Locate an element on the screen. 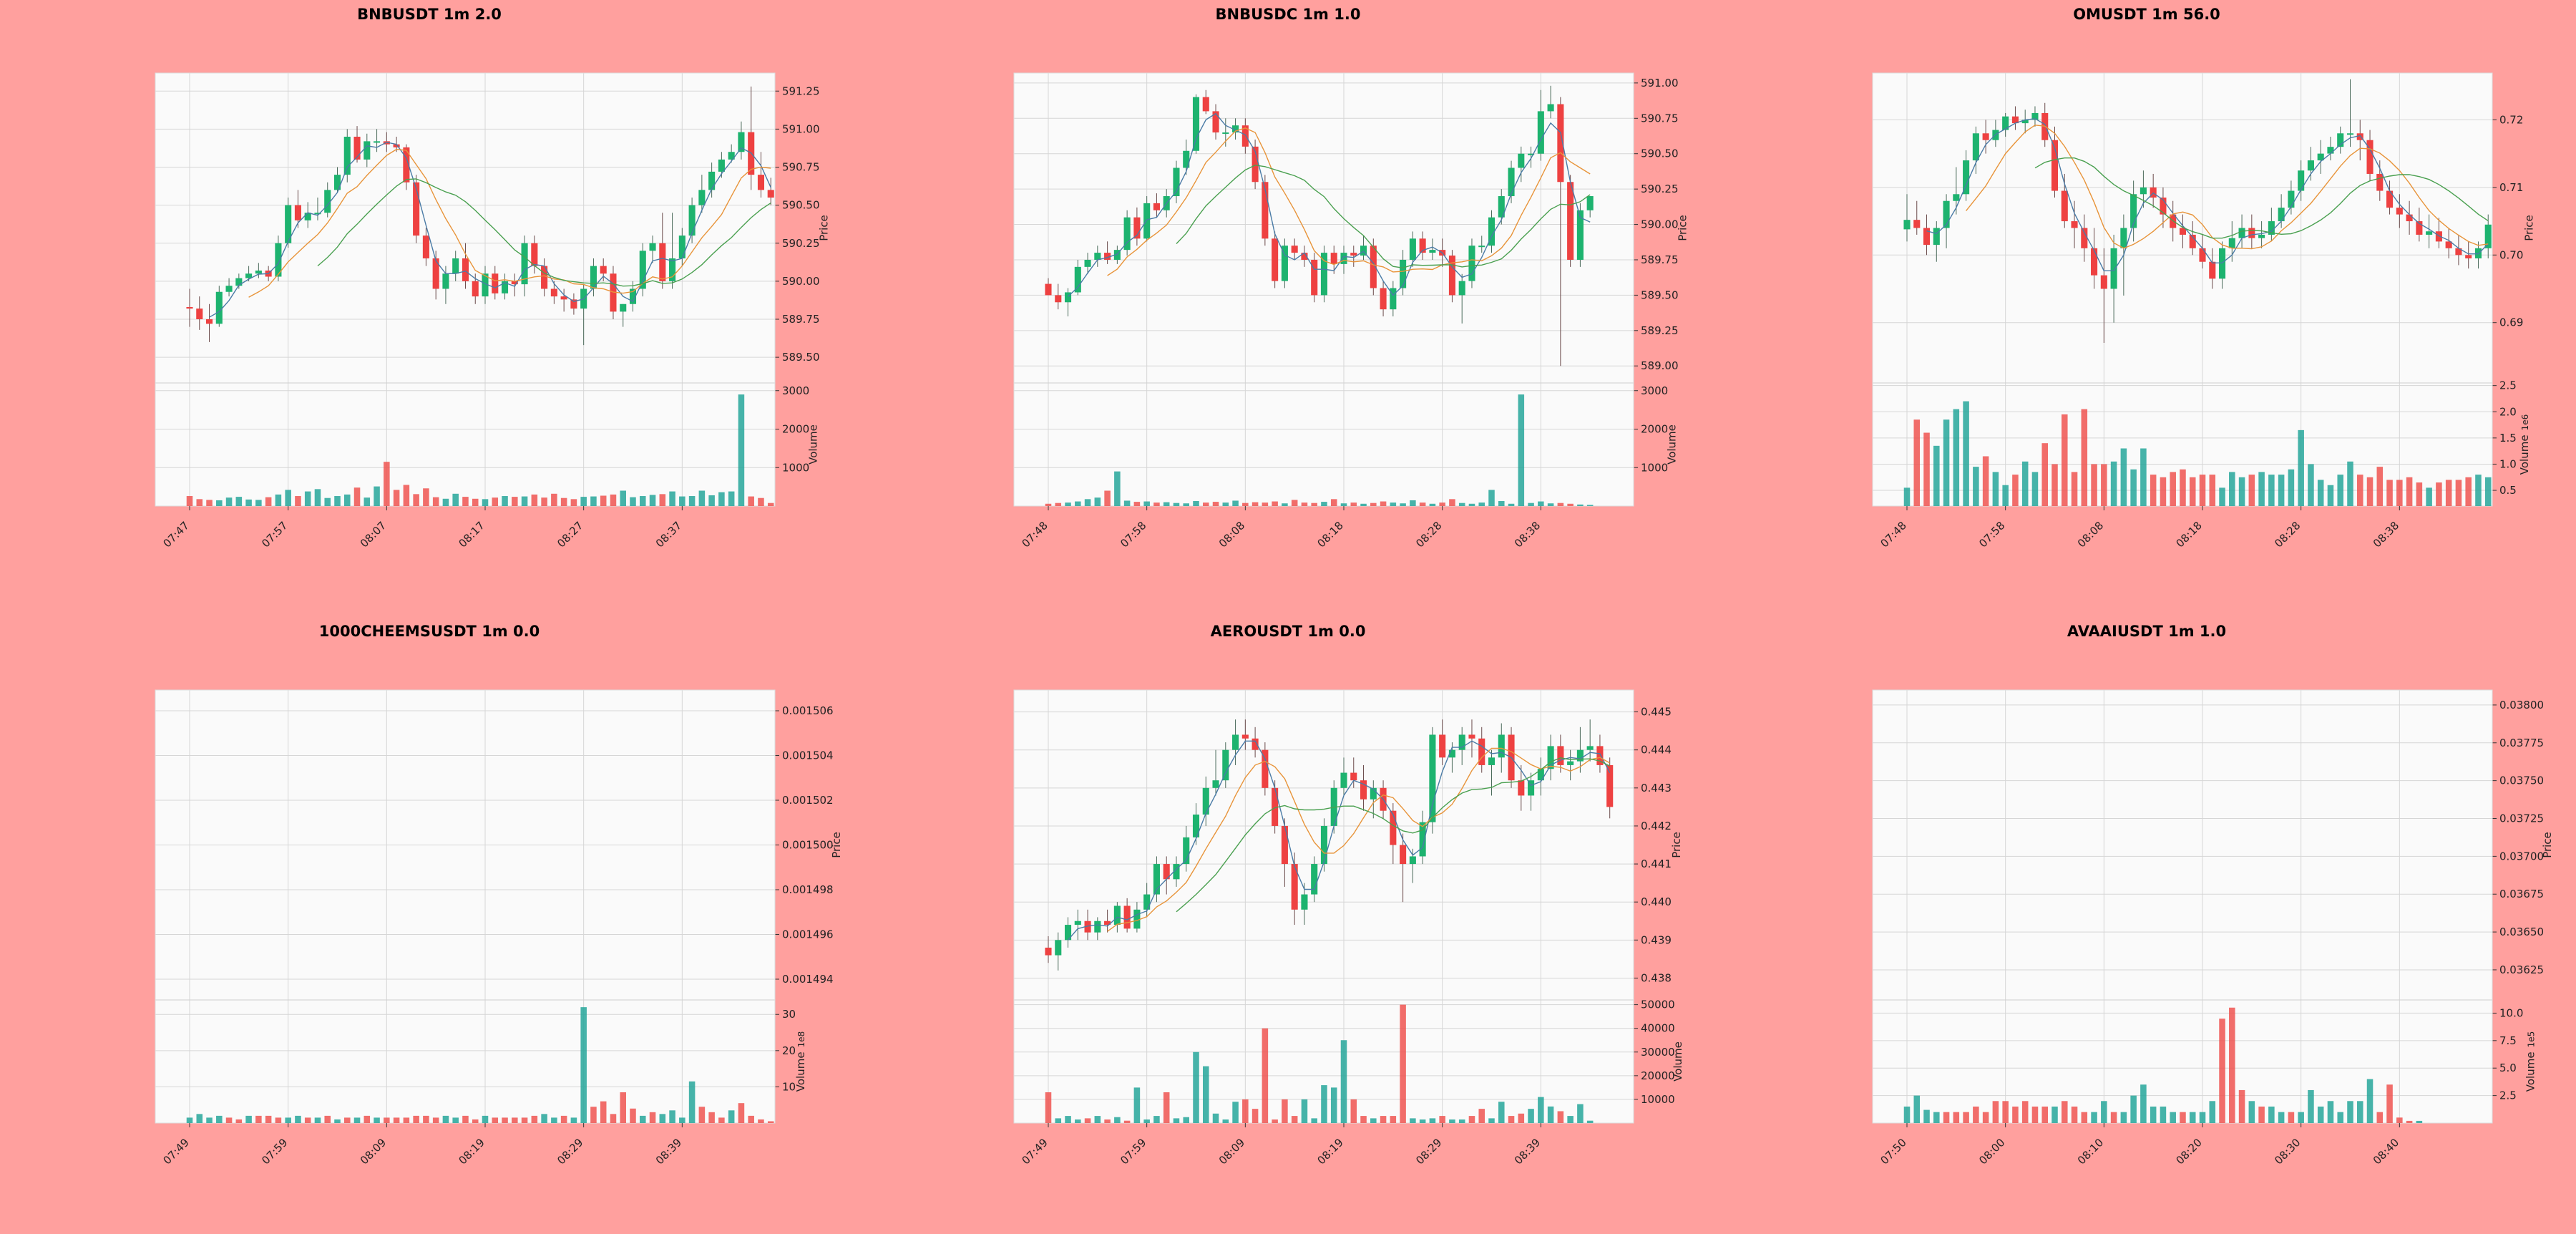 This screenshot has height=1234, width=2576. price-tick-label: 0.03650 is located at coordinates (2521, 932).